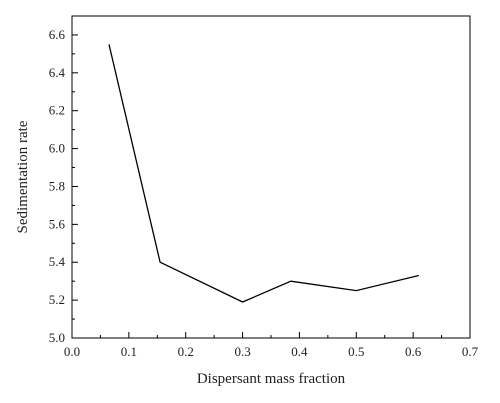  What do you see at coordinates (57, 148) in the screenshot?
I see `y-tick-label: 6.0` at bounding box center [57, 148].